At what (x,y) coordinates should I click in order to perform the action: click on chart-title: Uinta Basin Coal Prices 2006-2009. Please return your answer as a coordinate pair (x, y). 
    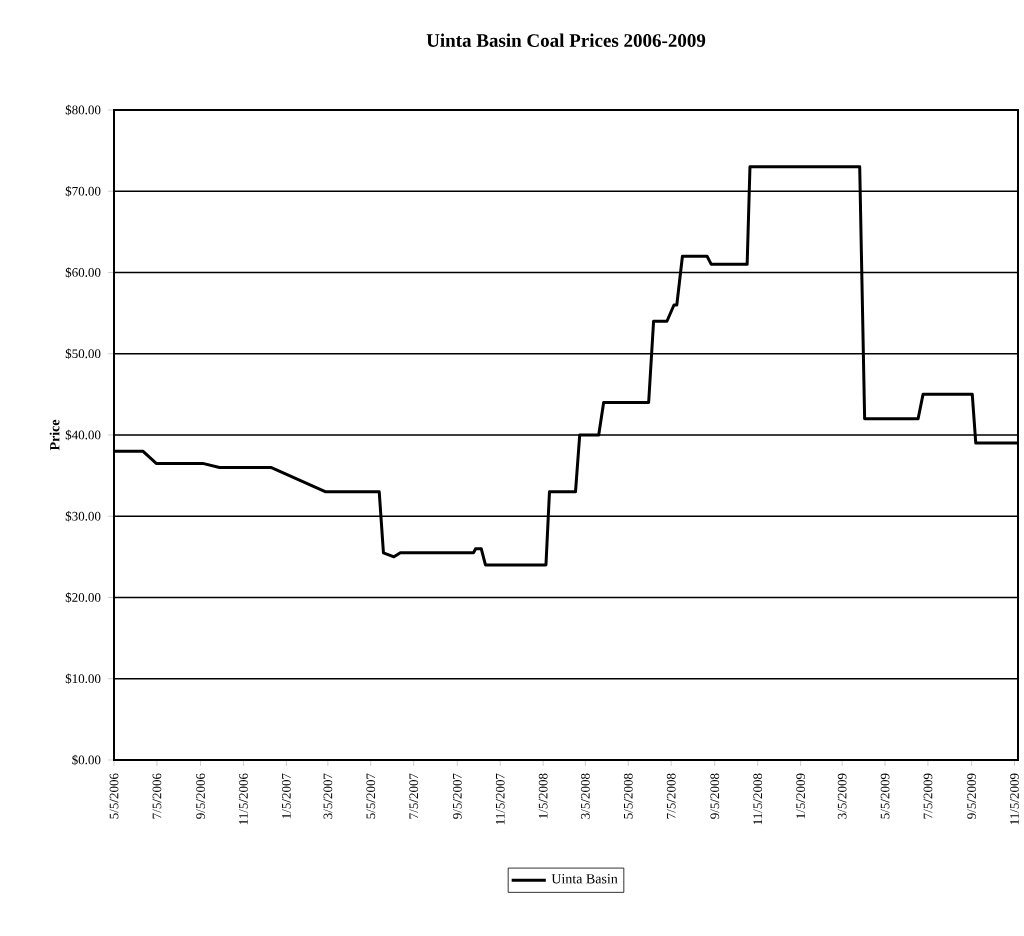
    Looking at the image, I should click on (566, 40).